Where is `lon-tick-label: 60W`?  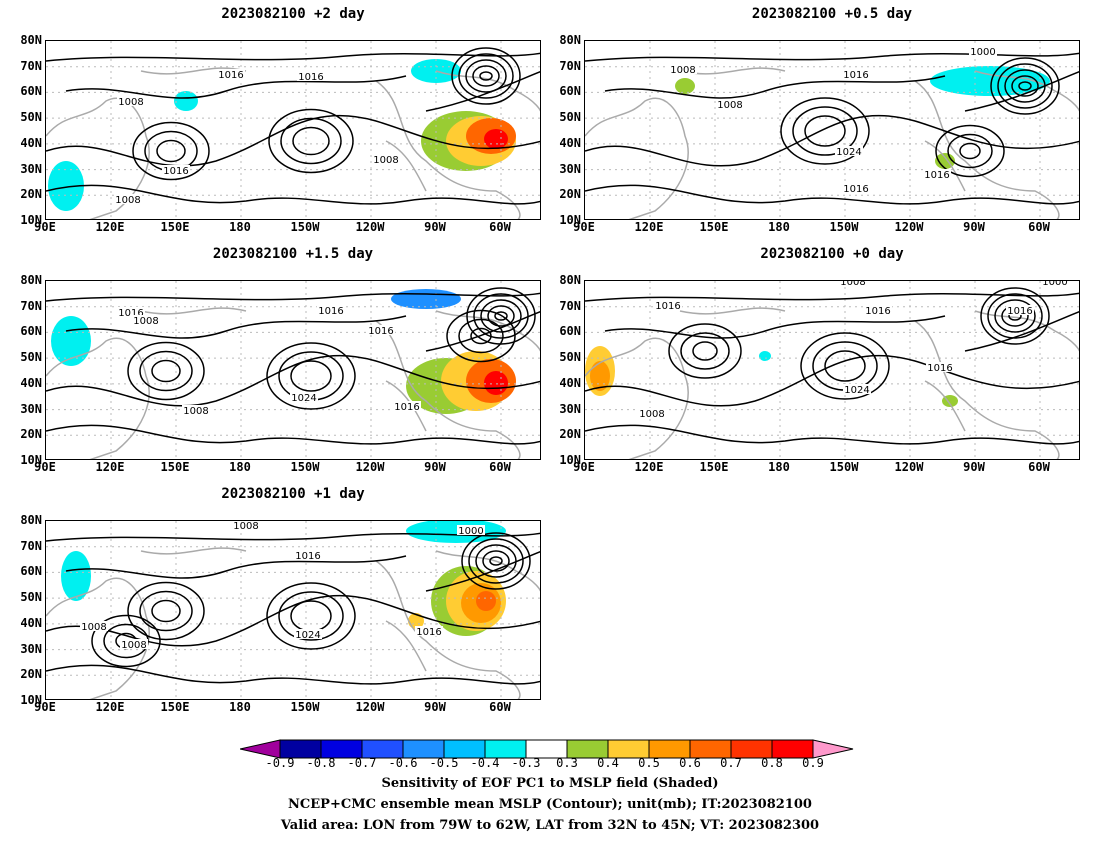
lon-tick-label: 60W is located at coordinates (500, 467).